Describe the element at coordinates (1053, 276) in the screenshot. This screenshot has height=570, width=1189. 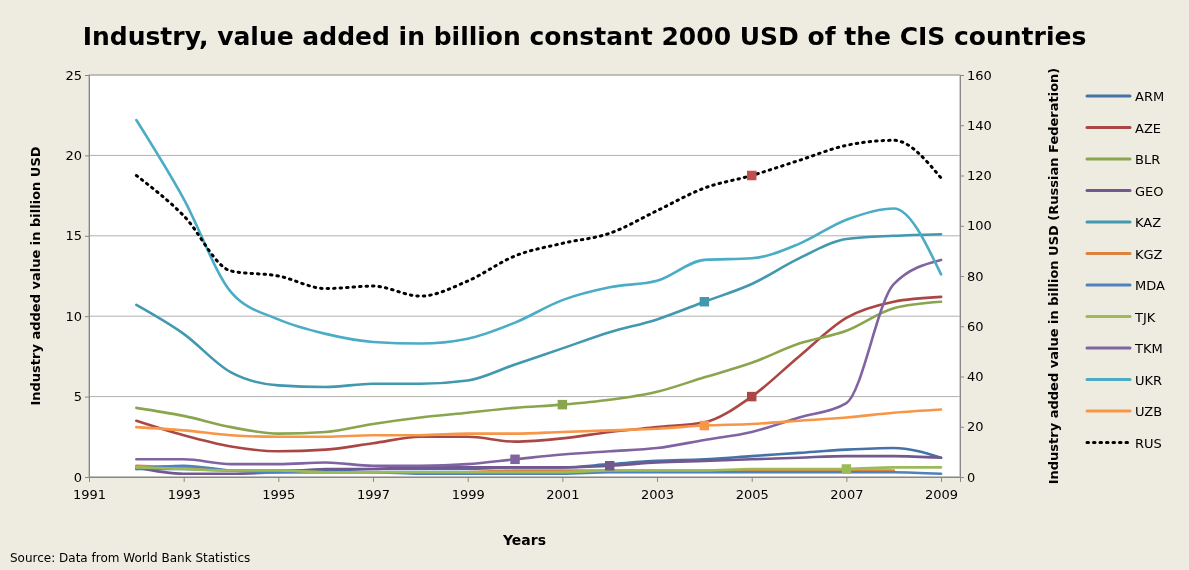
I see `y2-axis-title: Industry added value in billion USD (Russian Federation)` at that location.